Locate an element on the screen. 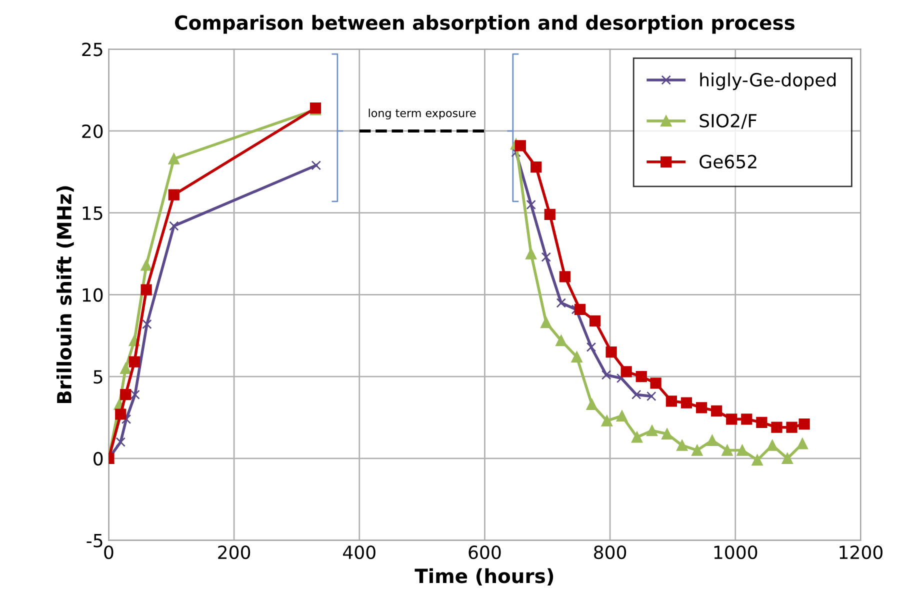  y-tick-label: 5 is located at coordinates (98, 377).